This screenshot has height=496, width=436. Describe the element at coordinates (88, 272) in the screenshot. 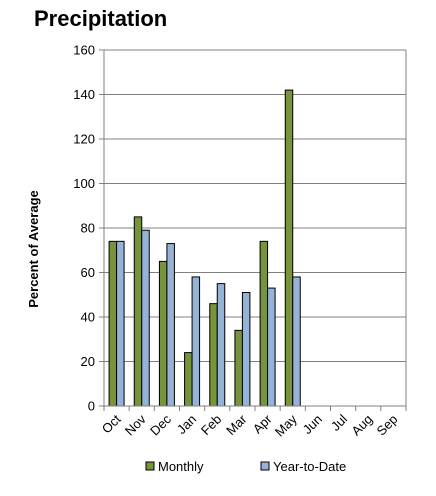

I see `y-tick-label: 60` at that location.